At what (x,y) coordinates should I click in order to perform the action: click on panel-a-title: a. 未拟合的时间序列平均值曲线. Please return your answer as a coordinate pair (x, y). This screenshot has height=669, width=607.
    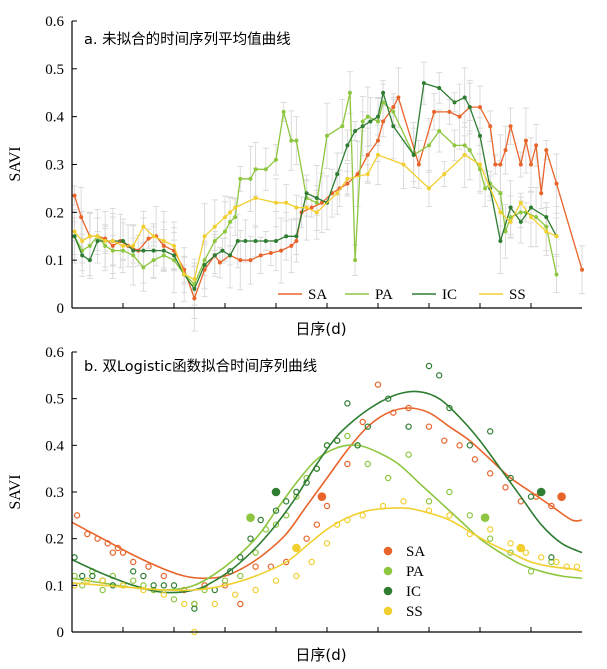
    Looking at the image, I should click on (187, 39).